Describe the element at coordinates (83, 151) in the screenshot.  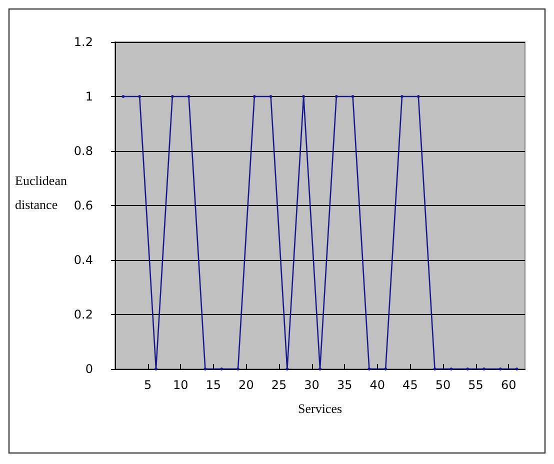
I see `y-tick-label: 0.8` at that location.